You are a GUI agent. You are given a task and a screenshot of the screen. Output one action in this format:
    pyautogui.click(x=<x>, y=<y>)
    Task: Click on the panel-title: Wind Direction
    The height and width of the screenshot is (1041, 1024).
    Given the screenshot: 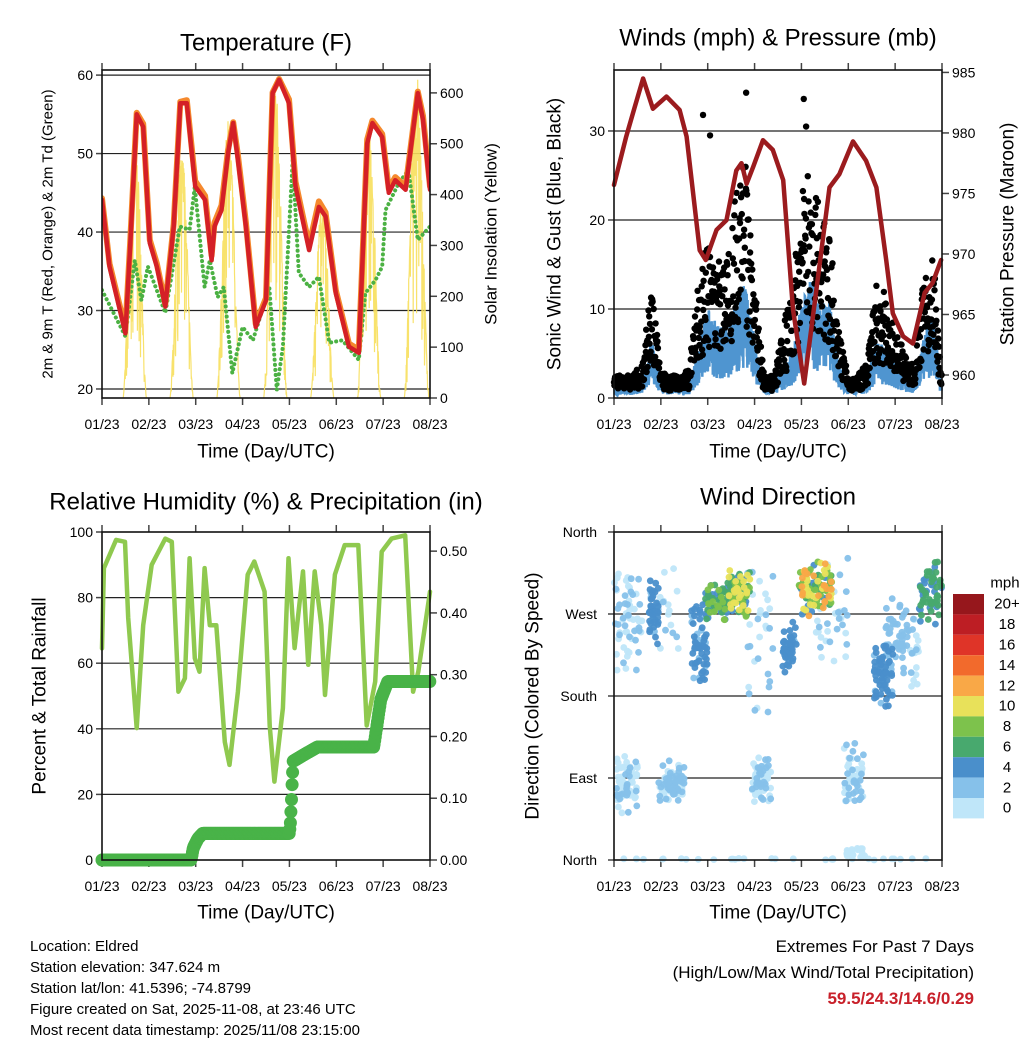 What is the action you would take?
    pyautogui.click(x=778, y=497)
    